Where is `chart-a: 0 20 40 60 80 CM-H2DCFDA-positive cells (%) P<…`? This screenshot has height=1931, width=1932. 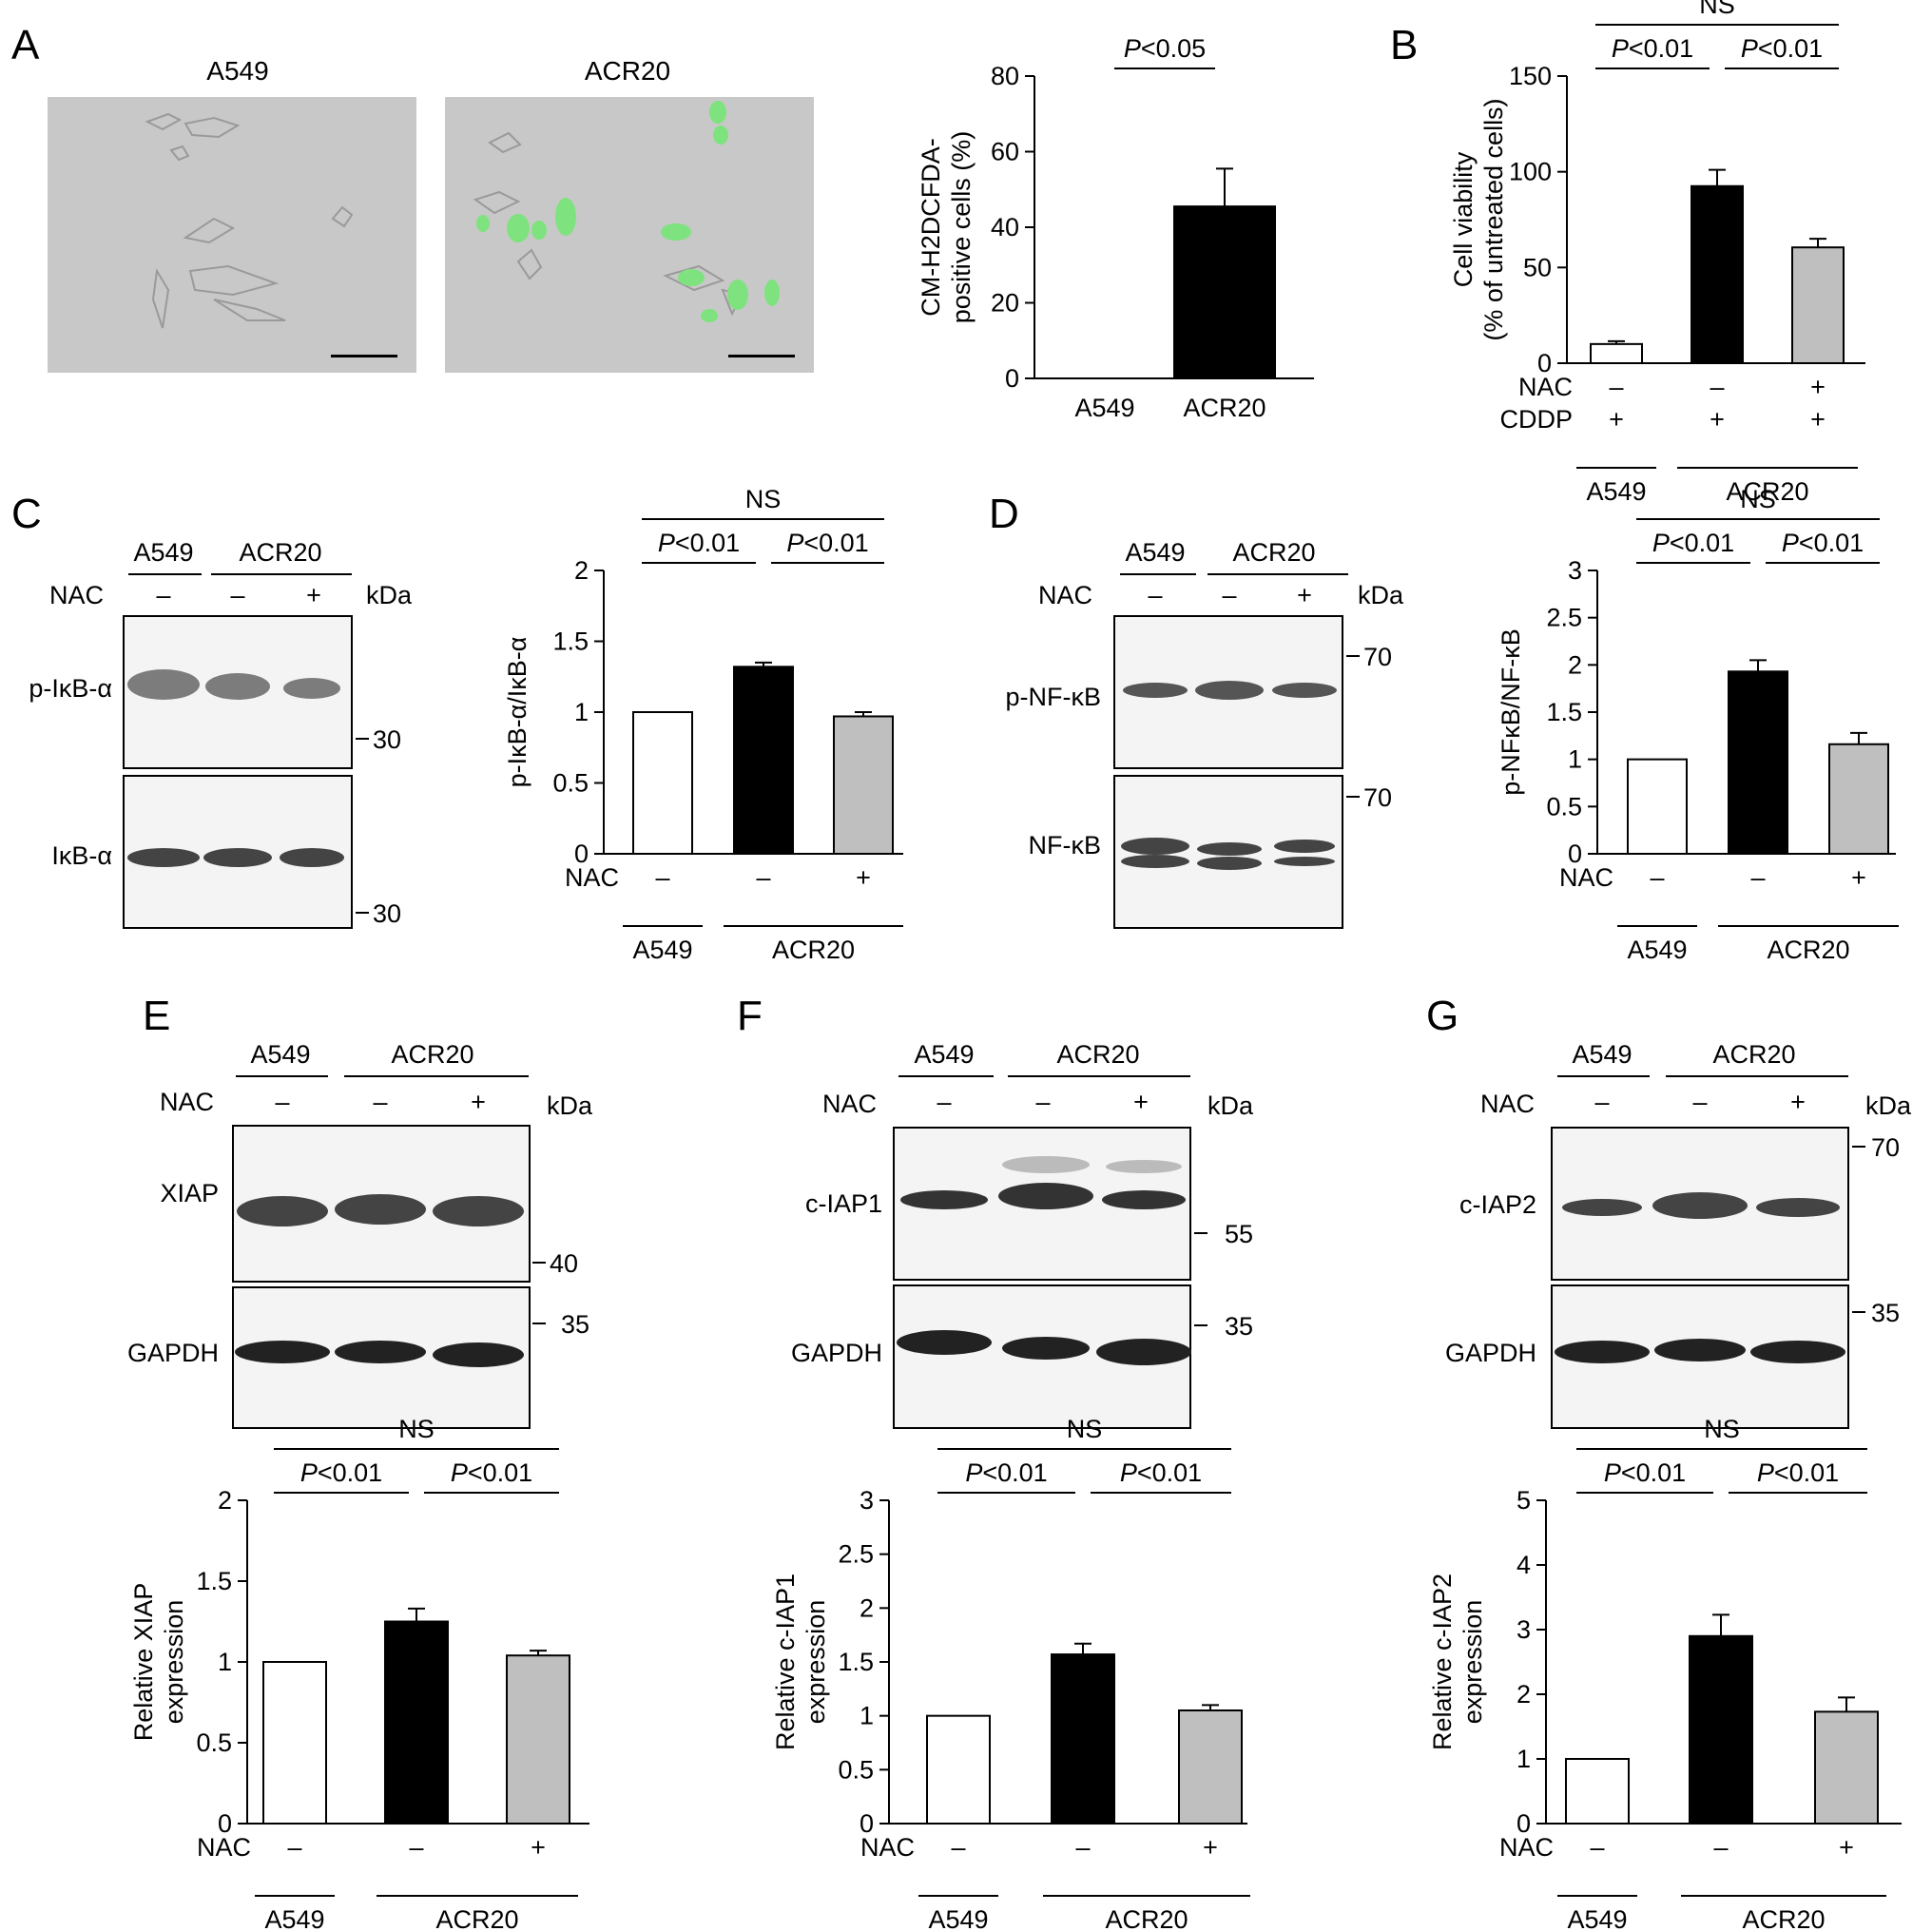
chart-a: 0 20 40 60 80 CM-H2DCFDA-positive cells (%) P<… is located at coordinates (1115, 228).